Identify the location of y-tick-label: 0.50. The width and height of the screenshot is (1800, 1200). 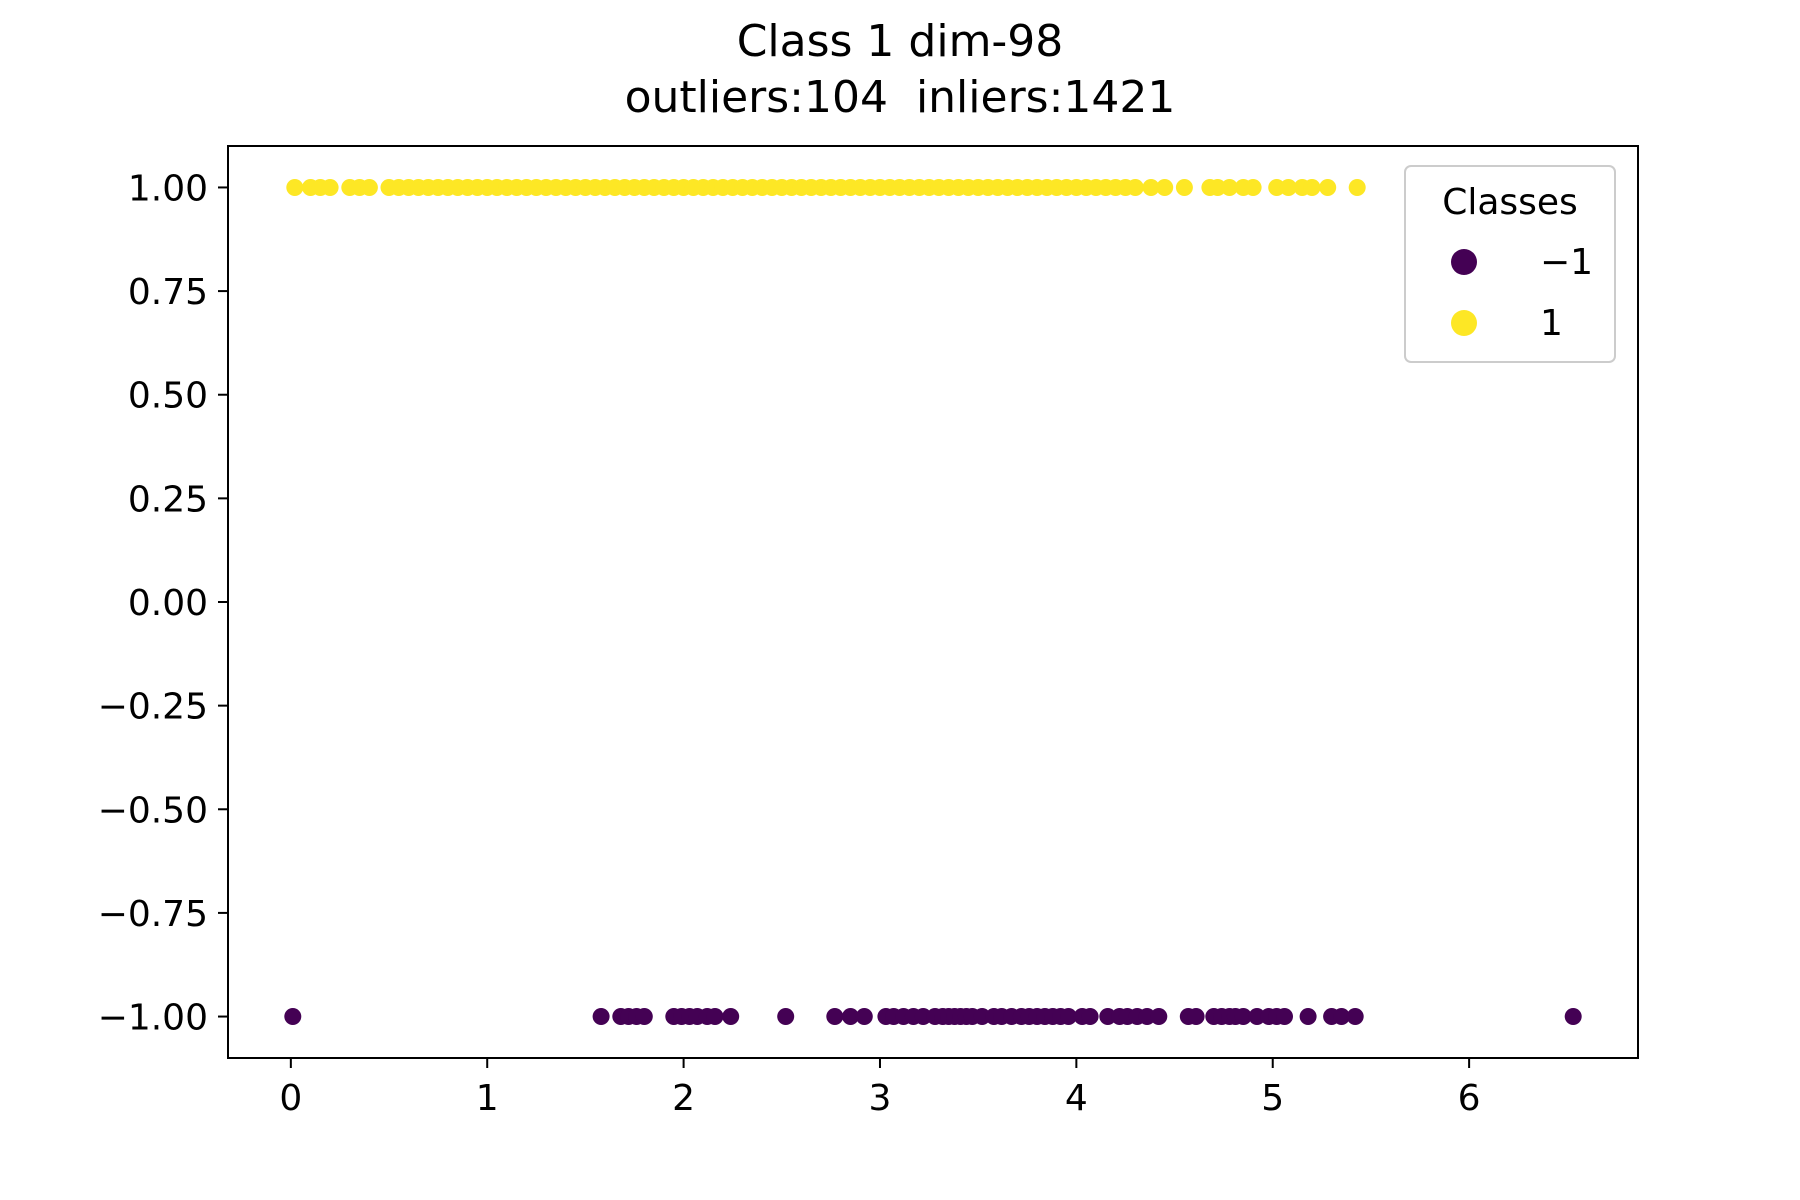
(168, 396).